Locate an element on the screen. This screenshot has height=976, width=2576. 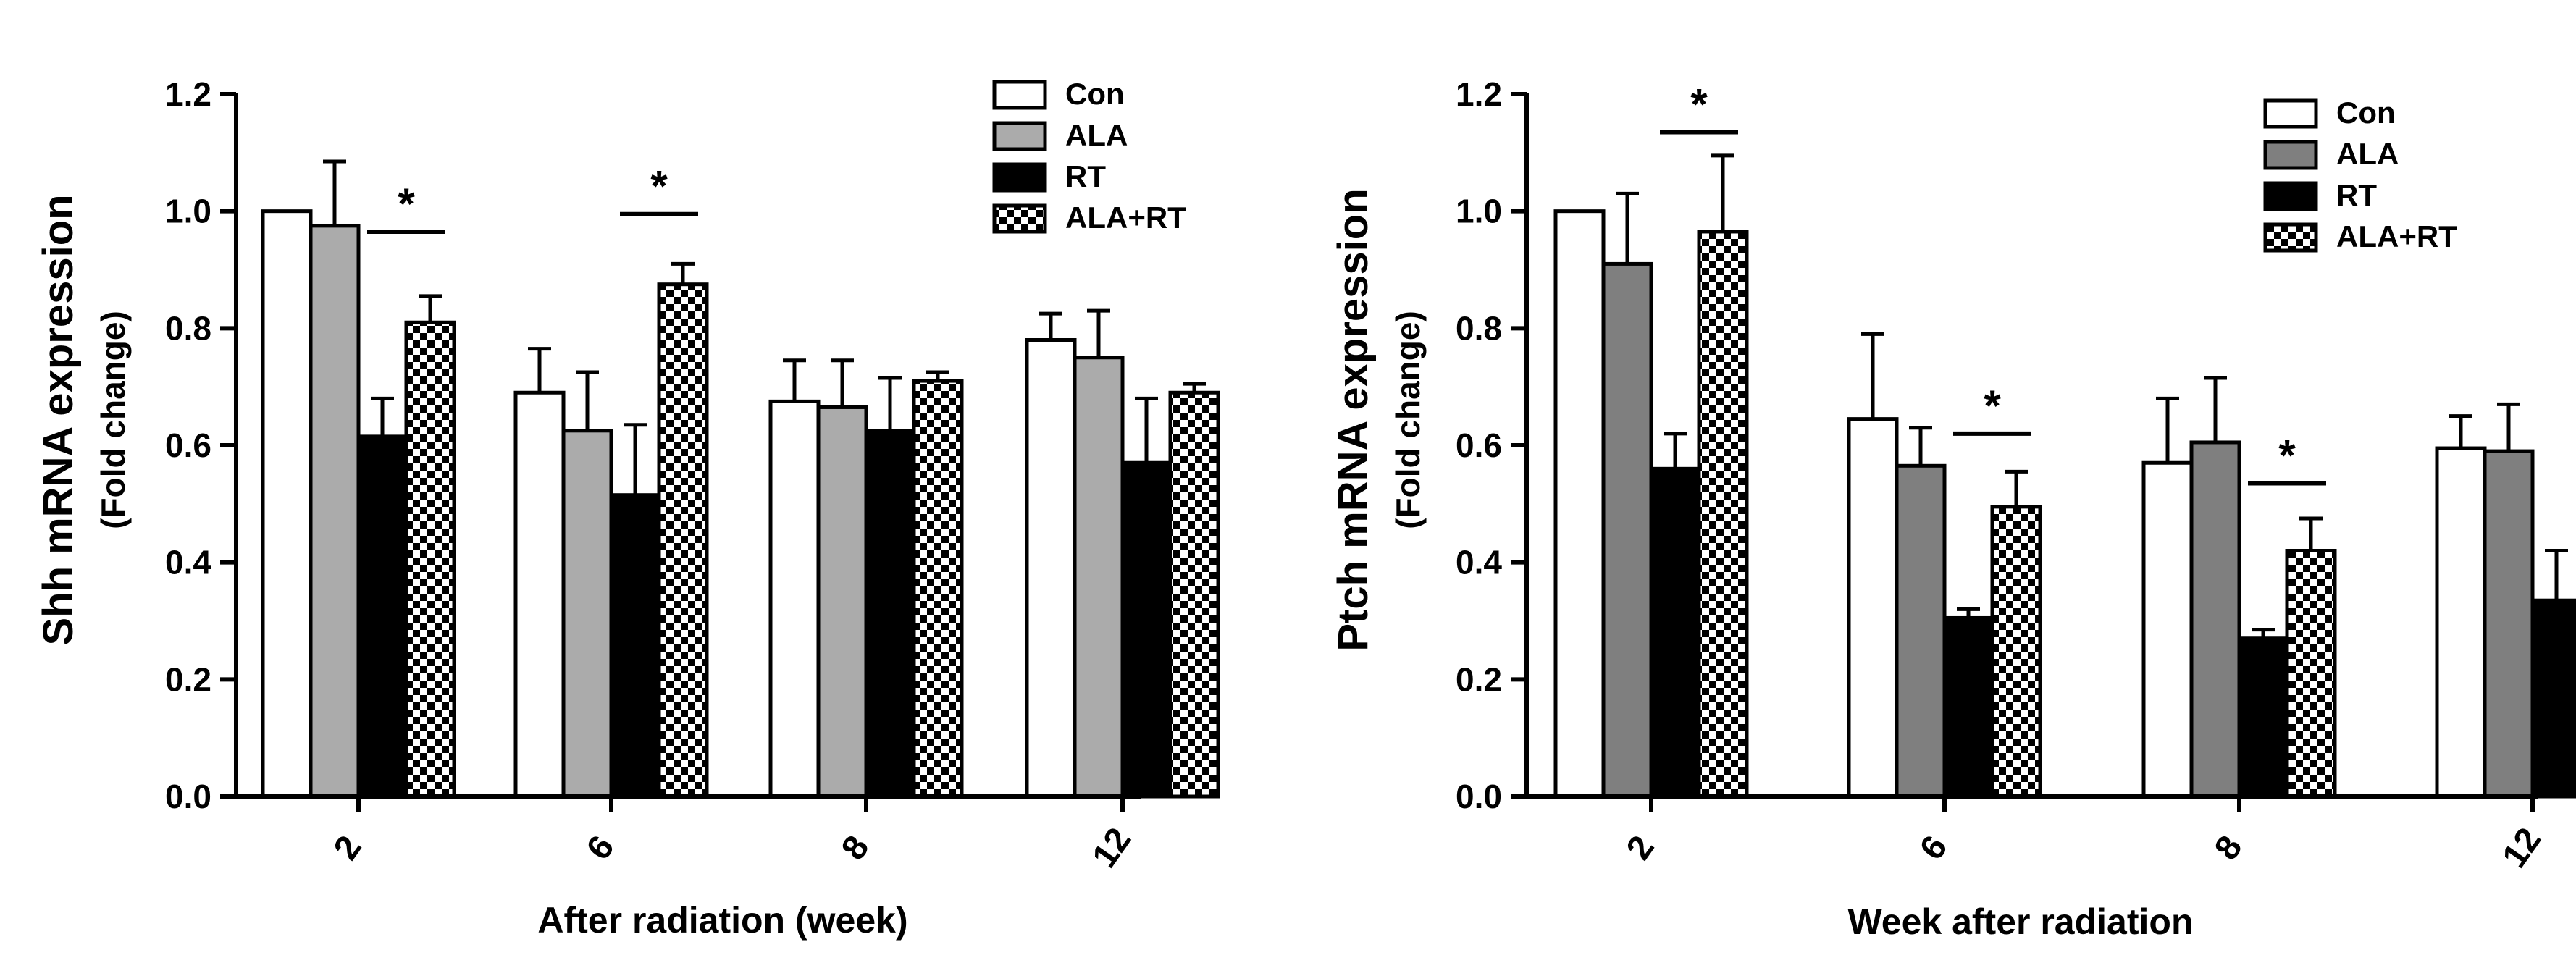
x-axis-title: After radiation (week) is located at coordinates (722, 920).